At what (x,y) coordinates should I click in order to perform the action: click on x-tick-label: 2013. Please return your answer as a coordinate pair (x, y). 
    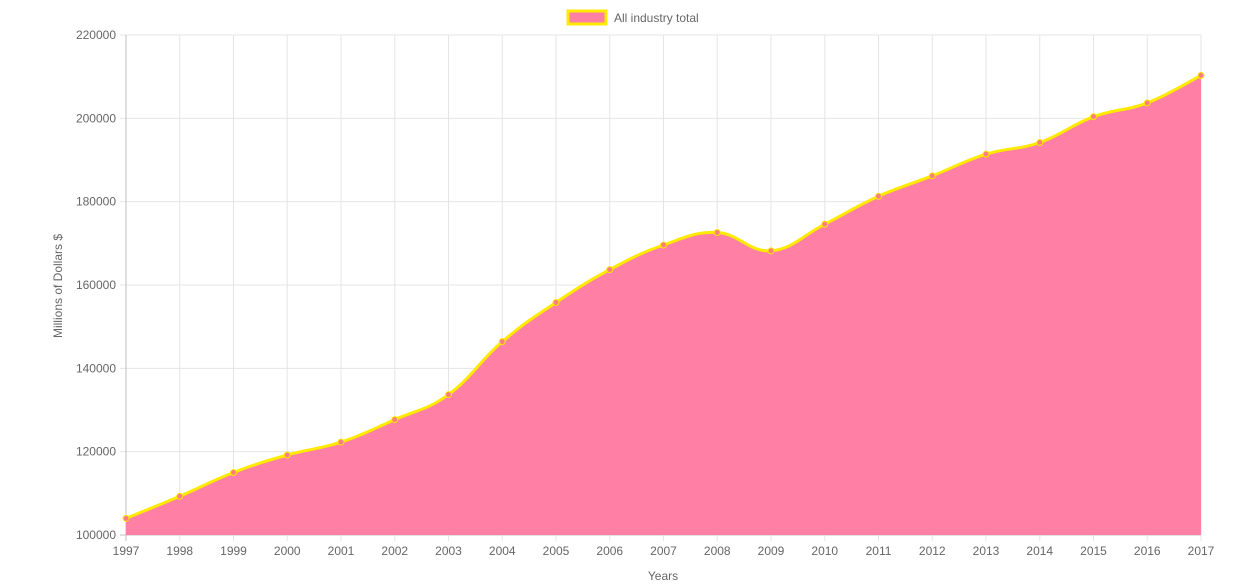
    Looking at the image, I should click on (986, 551).